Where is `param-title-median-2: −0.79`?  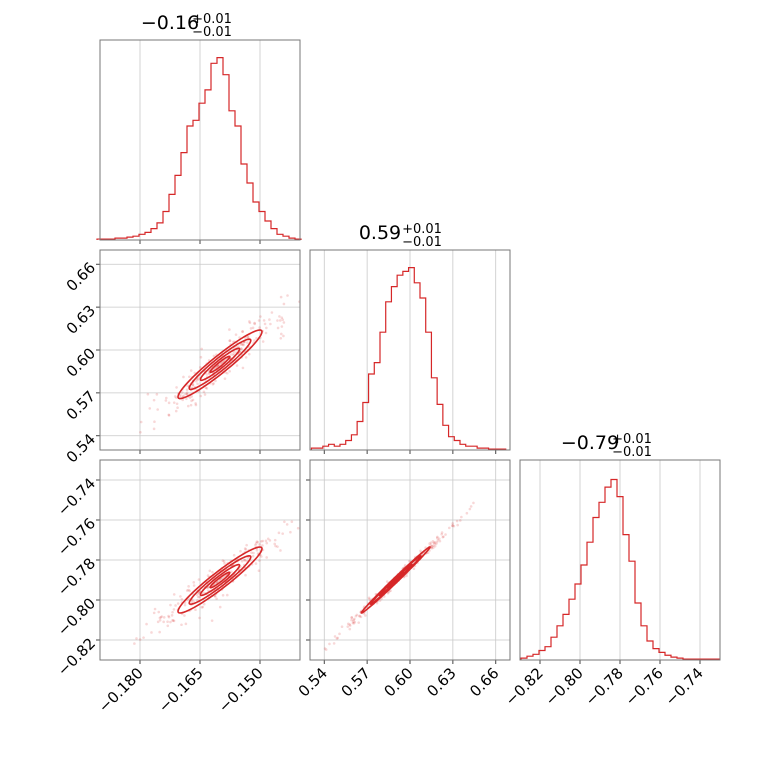
param-title-median-2: −0.79 is located at coordinates (590, 443).